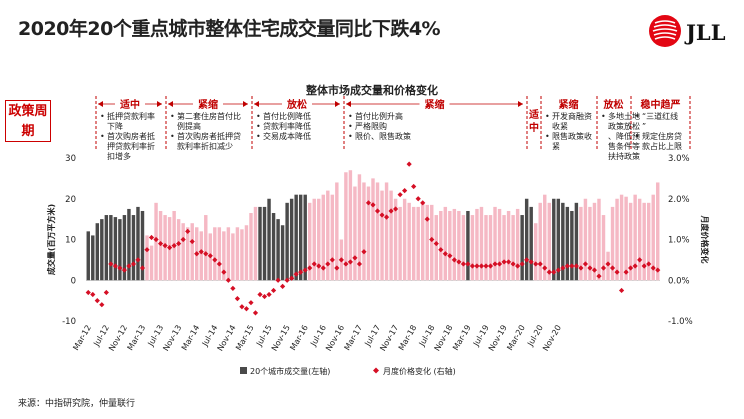 Image resolution: width=744 pixels, height=419 pixels. I want to click on policy-bullet-text: 贷款利率降低, so click(287, 126).